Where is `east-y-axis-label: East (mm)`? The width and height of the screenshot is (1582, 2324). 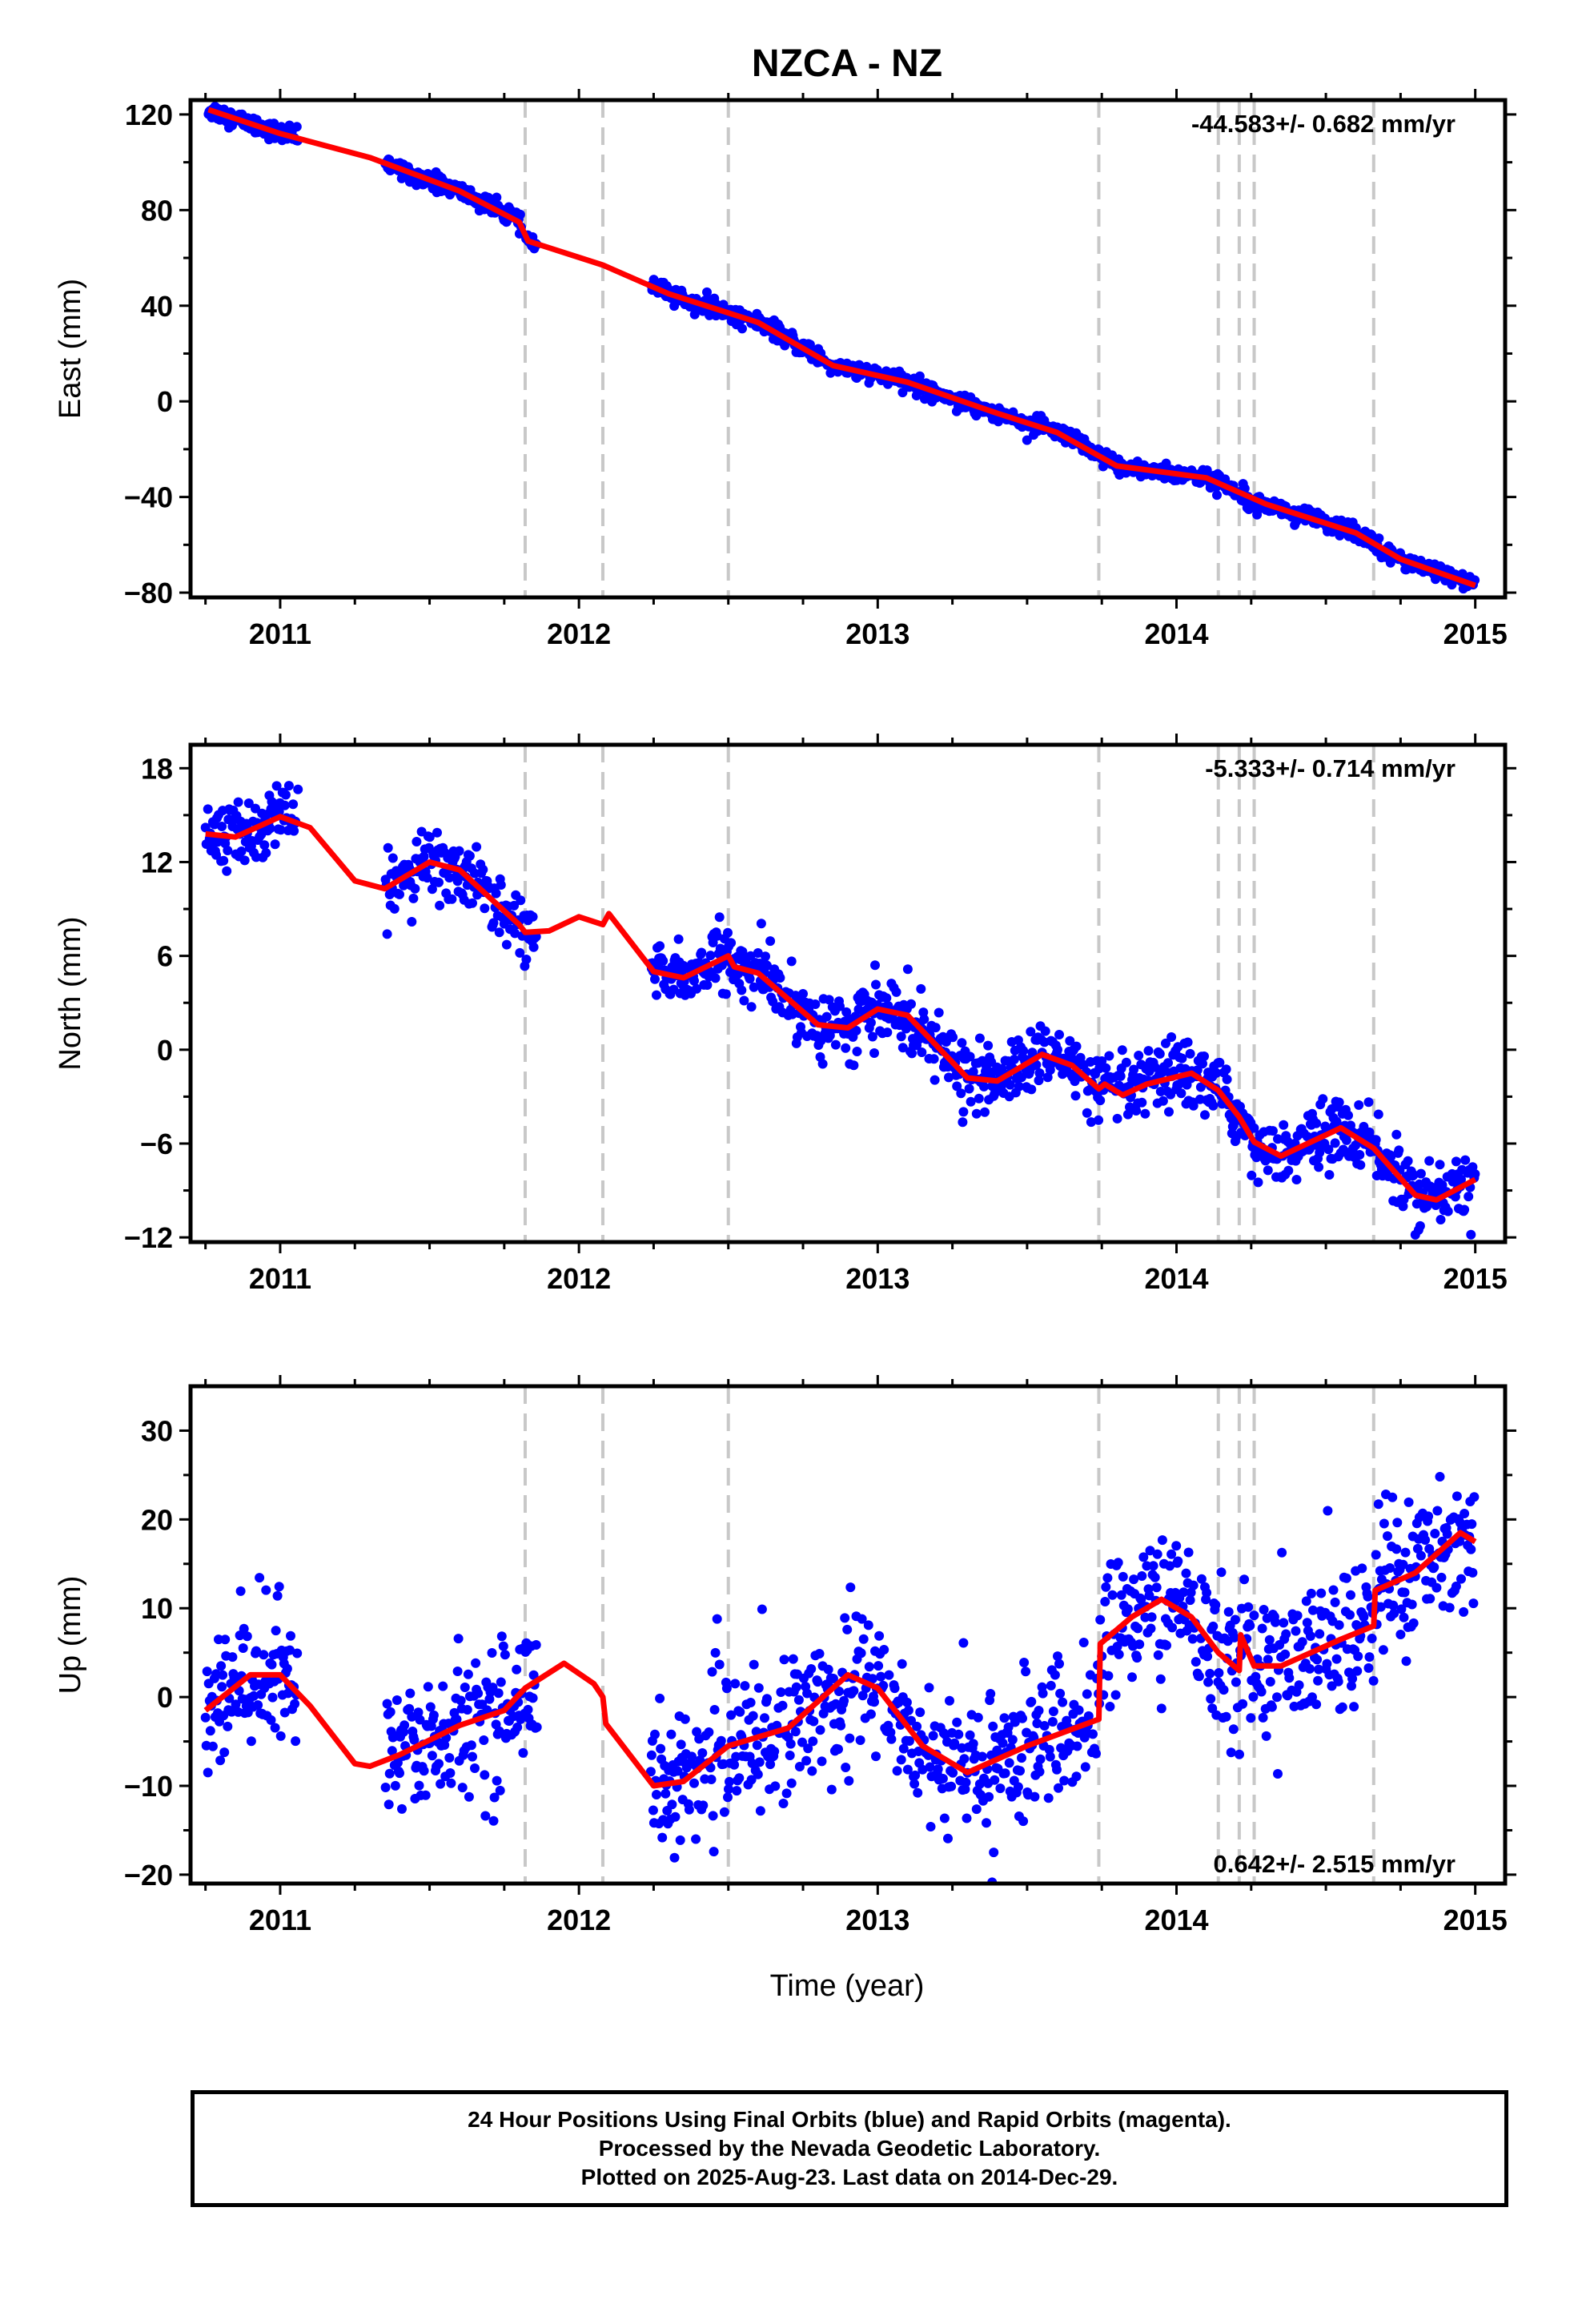
east-y-axis-label: East (mm) is located at coordinates (70, 349).